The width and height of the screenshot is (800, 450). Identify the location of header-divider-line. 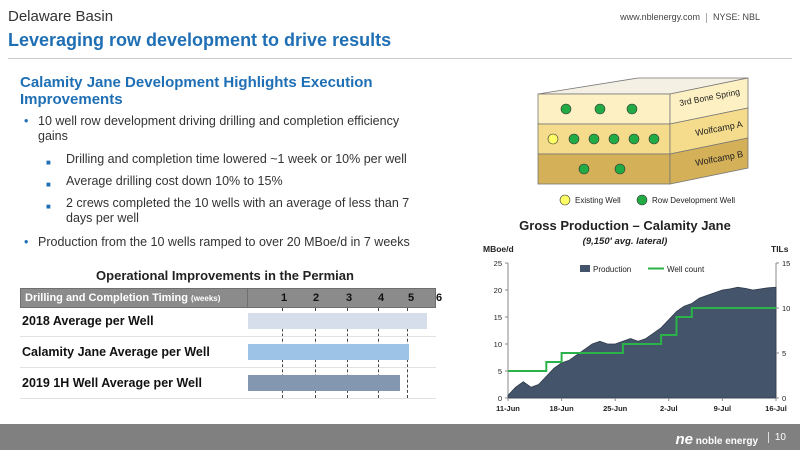
(400, 58).